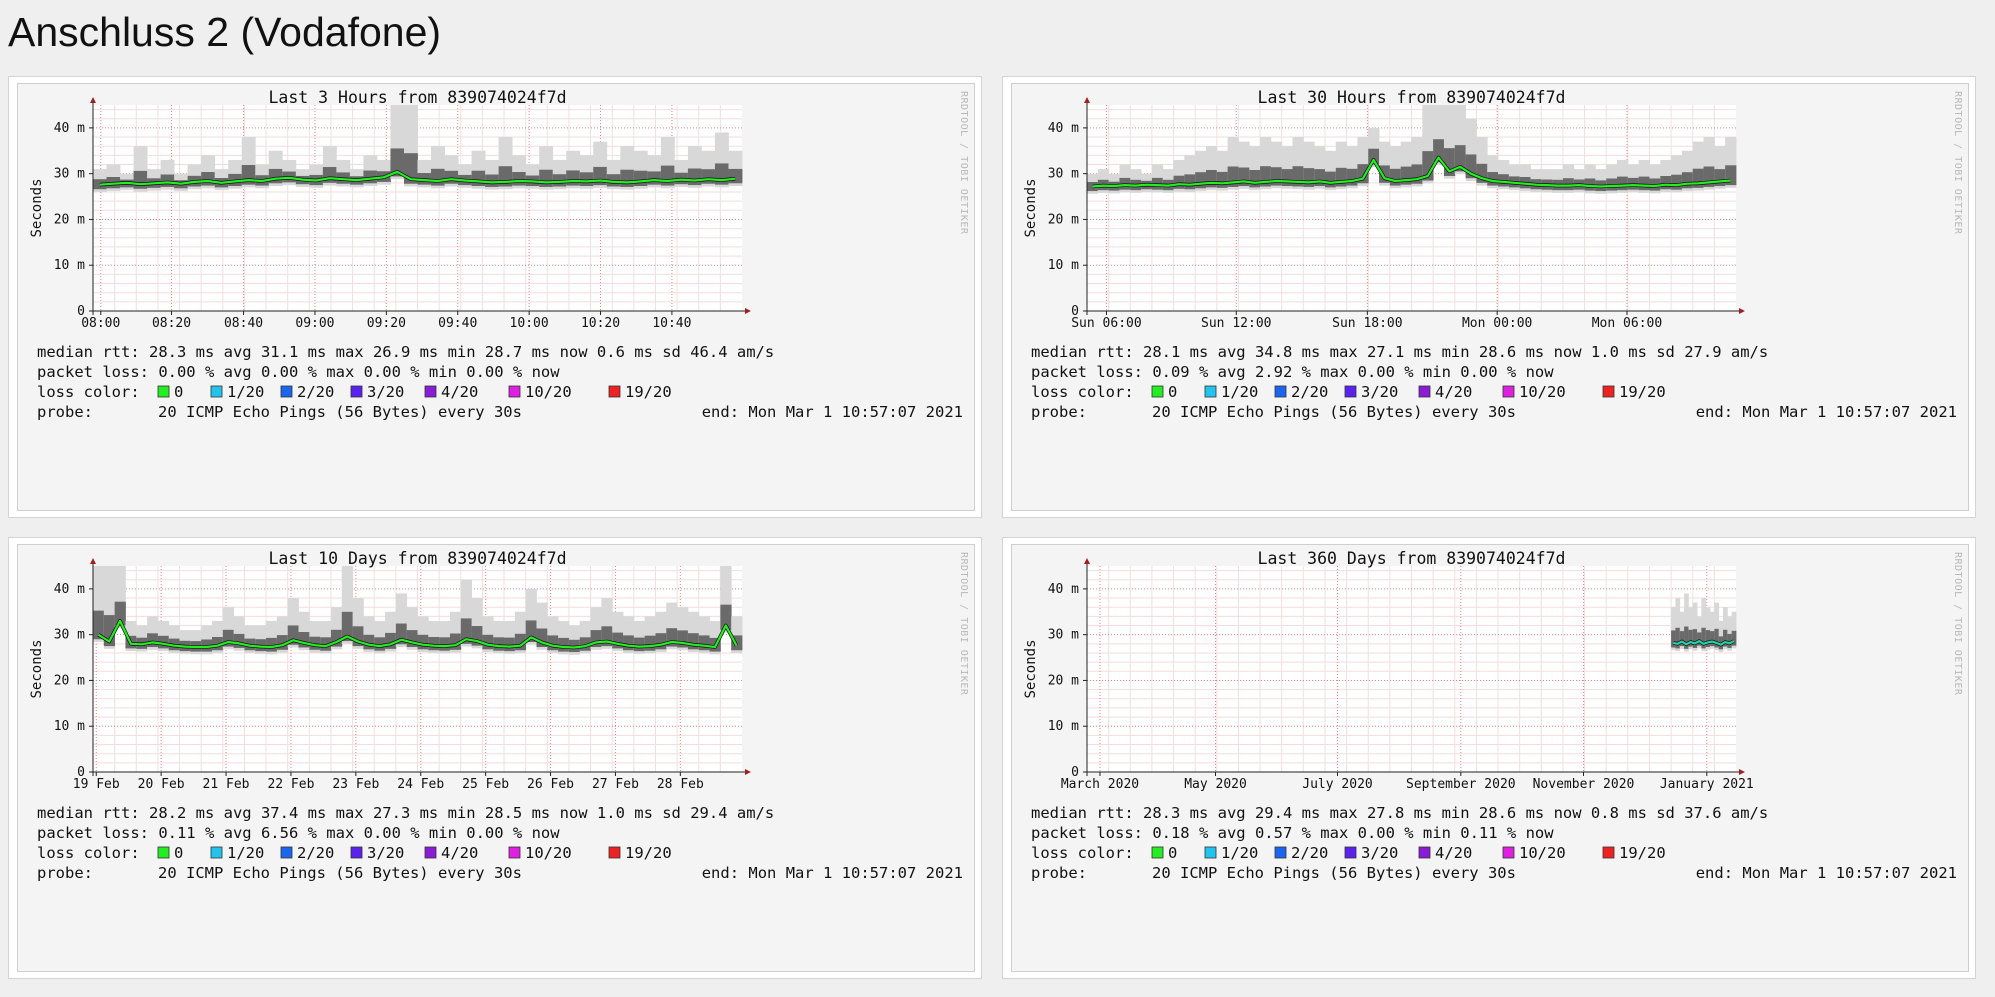 The width and height of the screenshot is (1995, 997). What do you see at coordinates (69, 589) in the screenshot?
I see `y-tick-label: 40 m` at bounding box center [69, 589].